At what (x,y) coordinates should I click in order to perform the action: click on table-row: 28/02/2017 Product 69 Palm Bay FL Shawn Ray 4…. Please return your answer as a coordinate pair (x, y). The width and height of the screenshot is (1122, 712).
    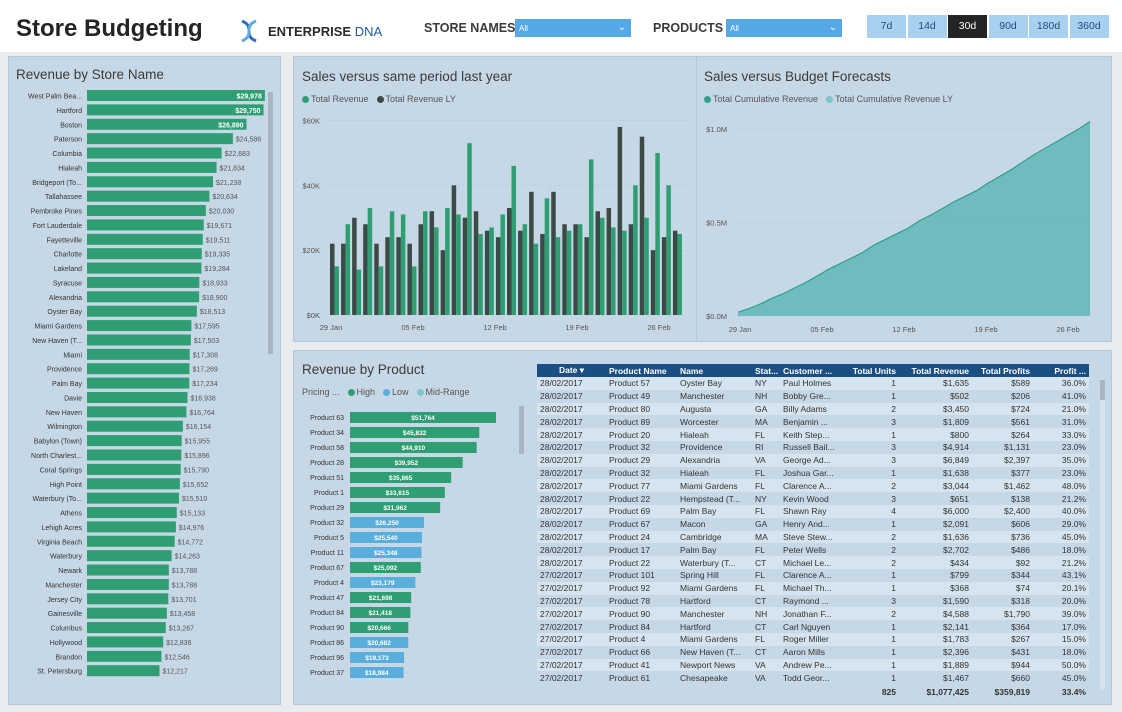
    Looking at the image, I should click on (813, 511).